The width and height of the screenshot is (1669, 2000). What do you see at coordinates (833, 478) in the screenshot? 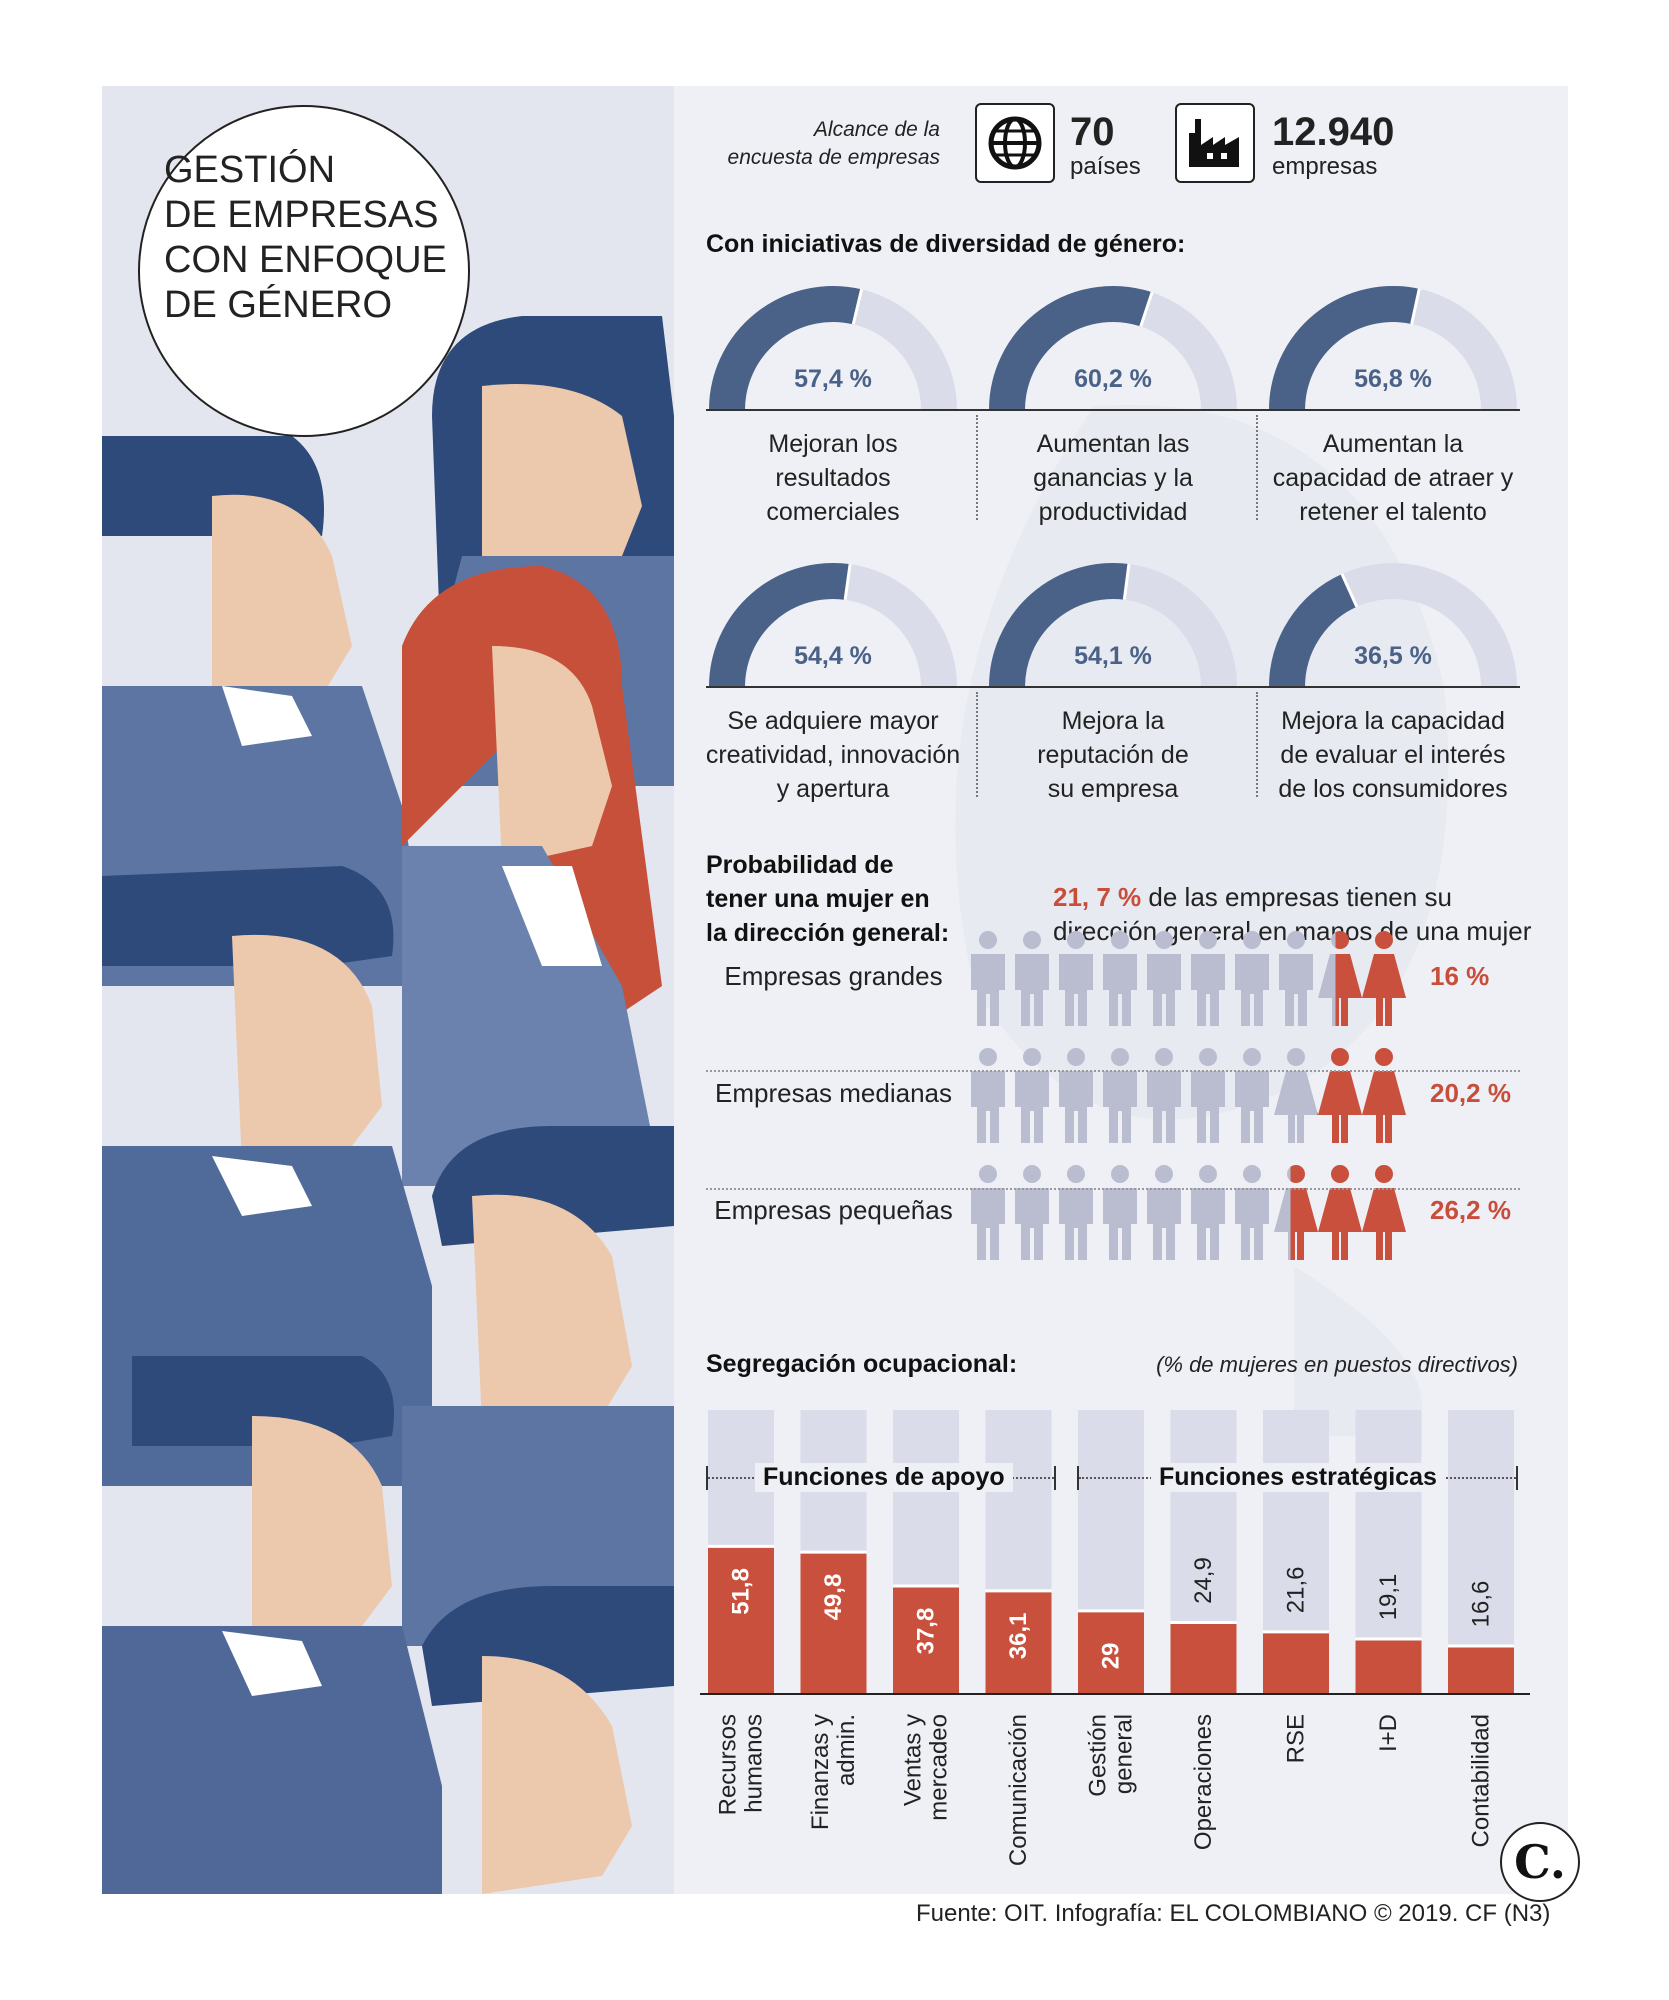
I see `donut-description-line: resultados` at bounding box center [833, 478].